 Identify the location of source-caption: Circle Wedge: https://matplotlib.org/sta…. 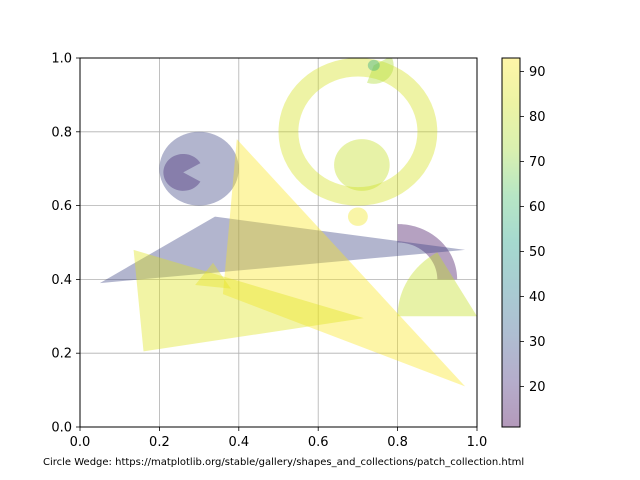
(284, 462).